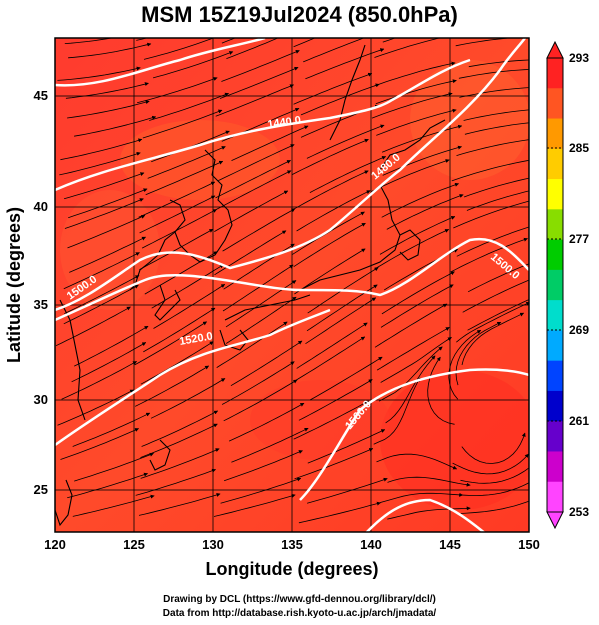  What do you see at coordinates (41, 399) in the screenshot?
I see `y-tick-label: 30` at bounding box center [41, 399].